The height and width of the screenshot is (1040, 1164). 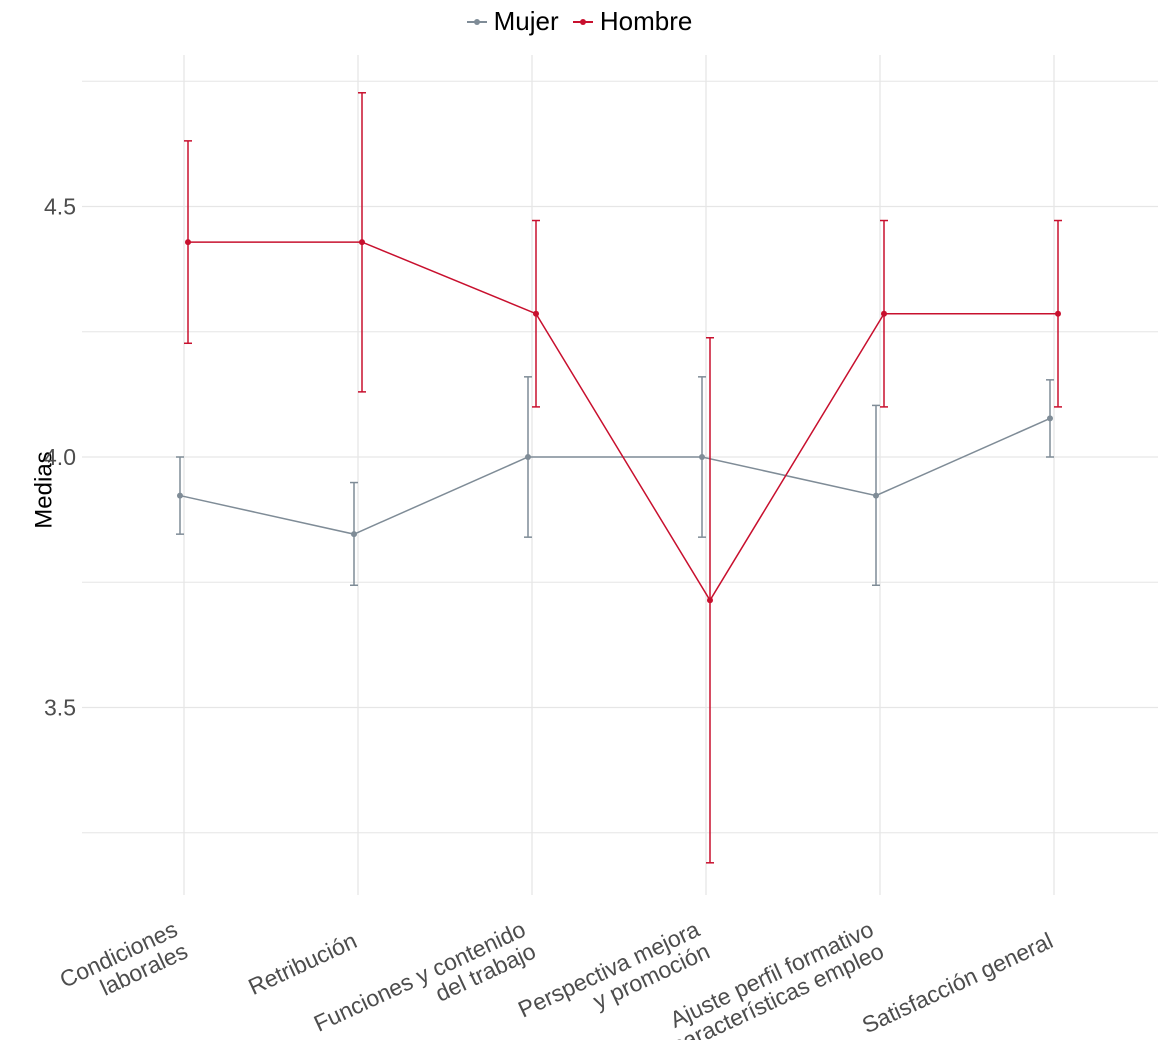 What do you see at coordinates (60, 207) in the screenshot?
I see `y-tick-label-2: 4.5` at bounding box center [60, 207].